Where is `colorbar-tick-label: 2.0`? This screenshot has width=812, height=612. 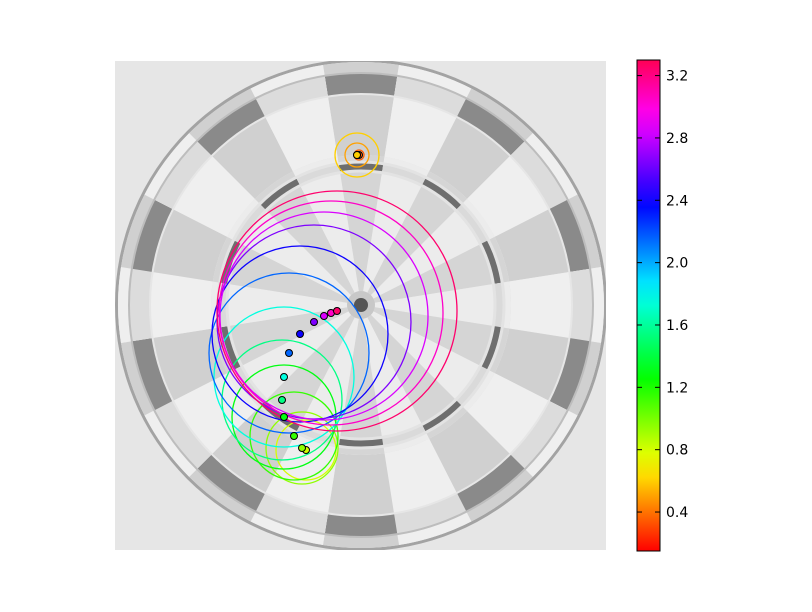
colorbar-tick-label: 2.0 is located at coordinates (677, 264).